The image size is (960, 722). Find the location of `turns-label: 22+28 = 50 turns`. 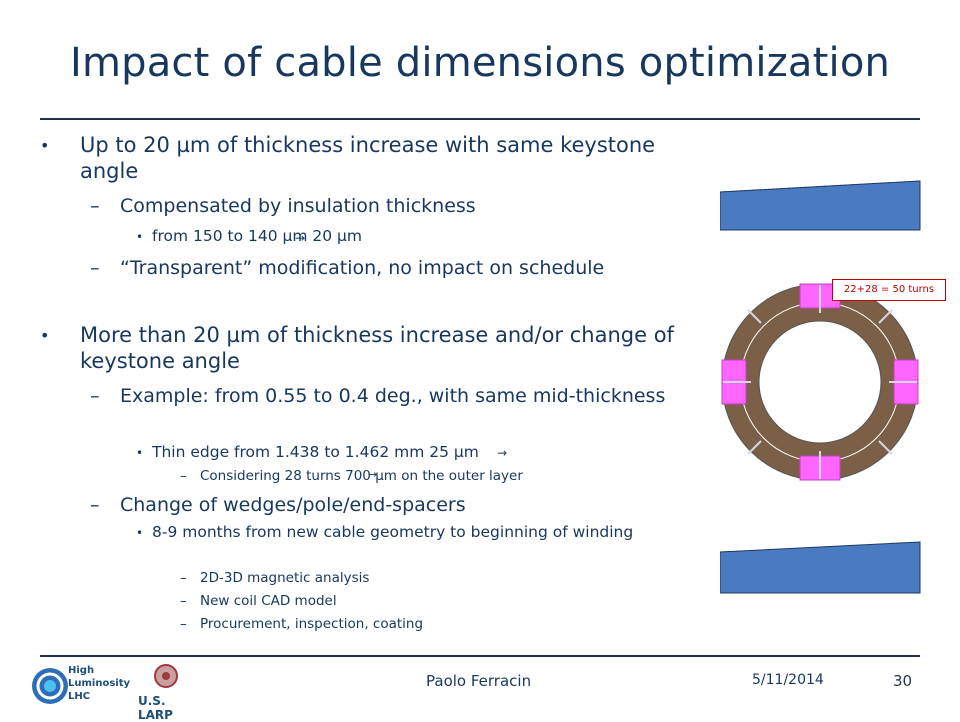

turns-label: 22+28 = 50 turns is located at coordinates (889, 290).